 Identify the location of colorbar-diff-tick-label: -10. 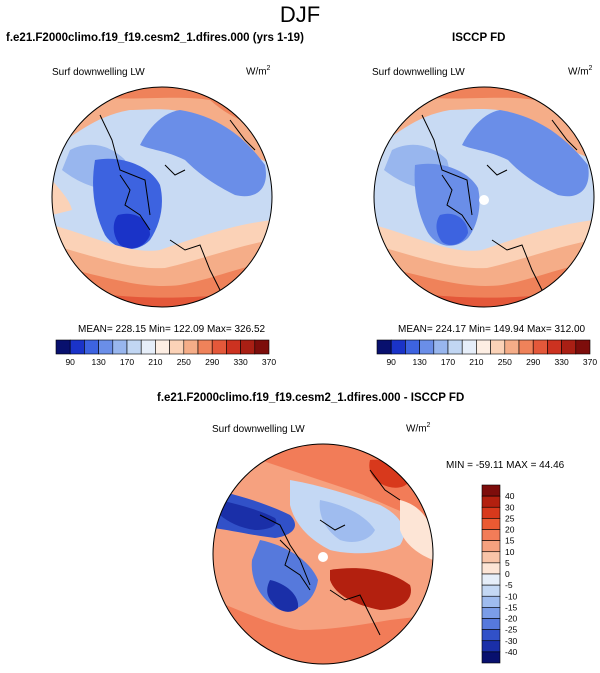
(511, 596).